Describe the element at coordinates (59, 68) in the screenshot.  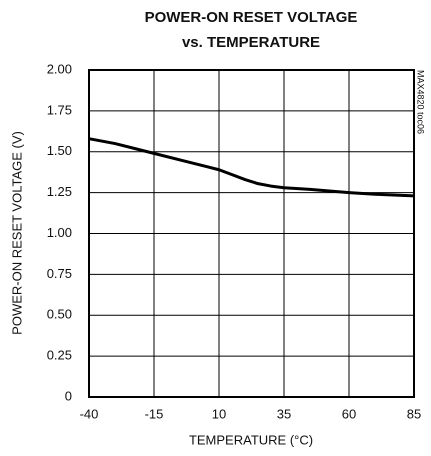
I see `y-tick-label: 2.00` at that location.